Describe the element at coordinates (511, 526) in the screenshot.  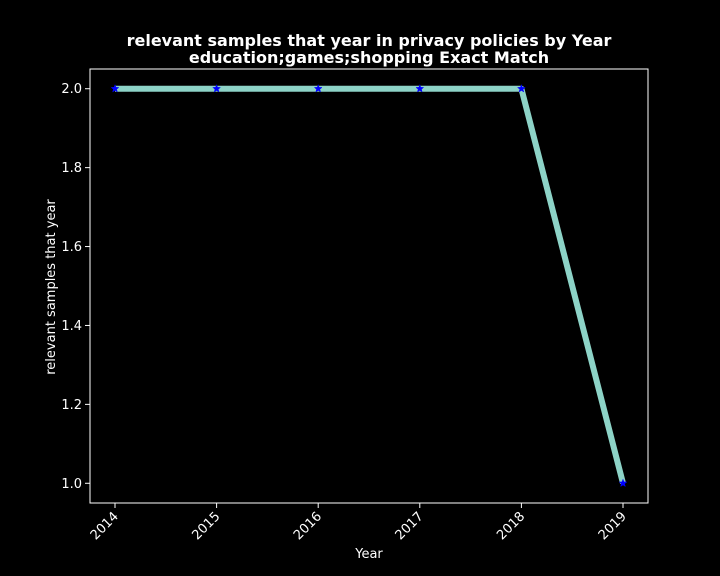
I see `x-tick-label: 2018` at that location.